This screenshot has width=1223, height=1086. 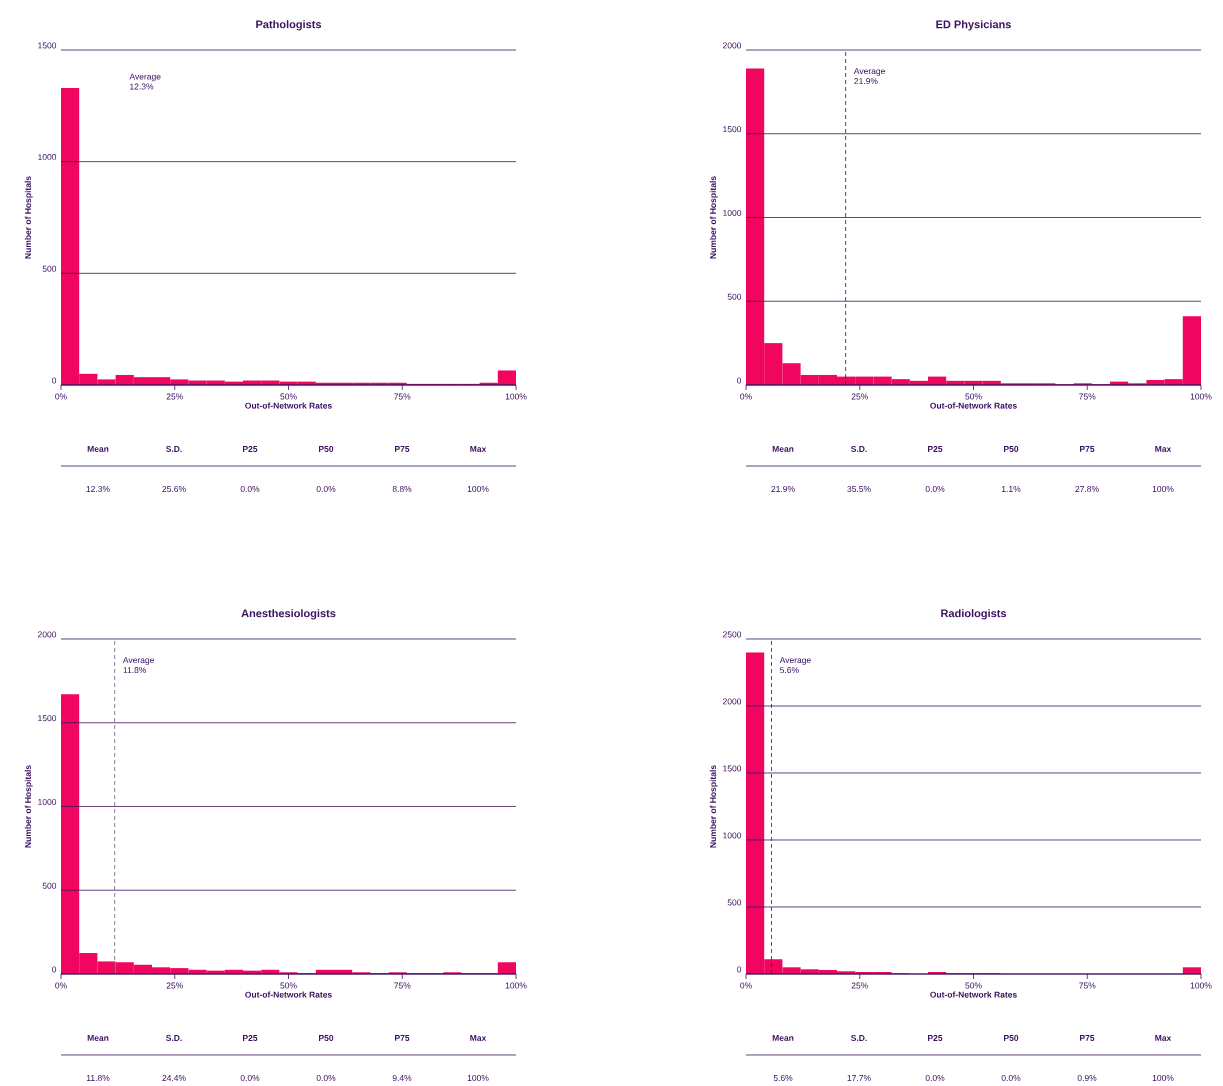 What do you see at coordinates (98, 488) in the screenshot?
I see `text: 12.3%` at bounding box center [98, 488].